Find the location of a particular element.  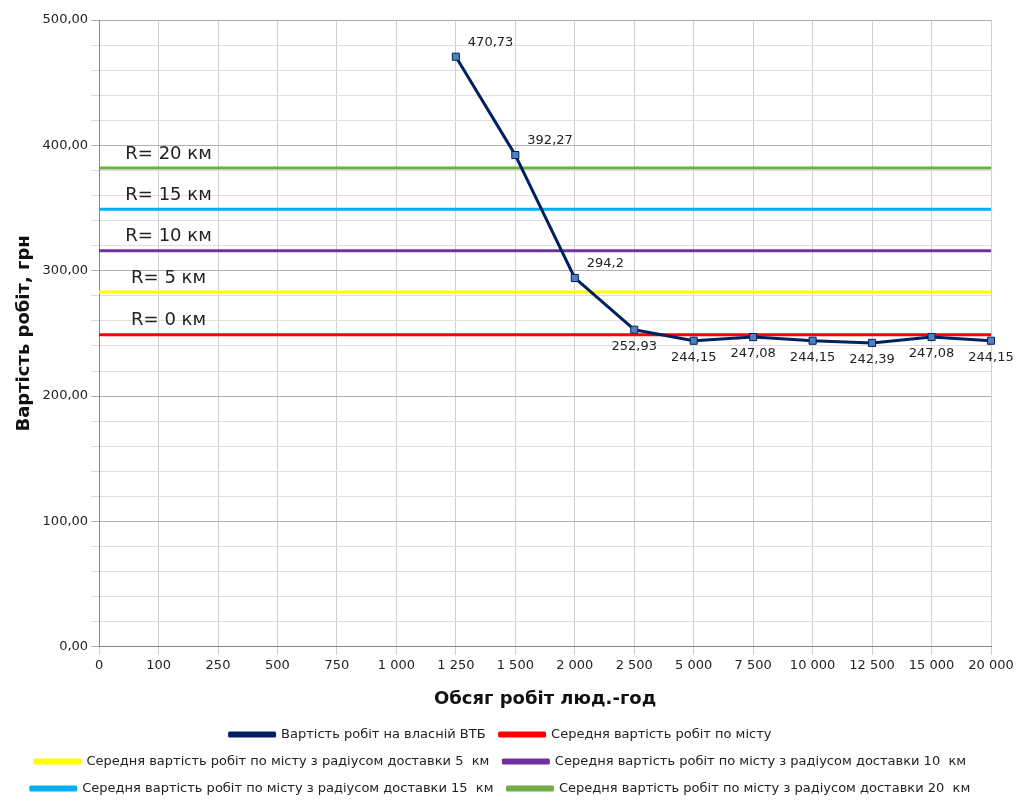

x-tick-label: 100 is located at coordinates (158, 664).